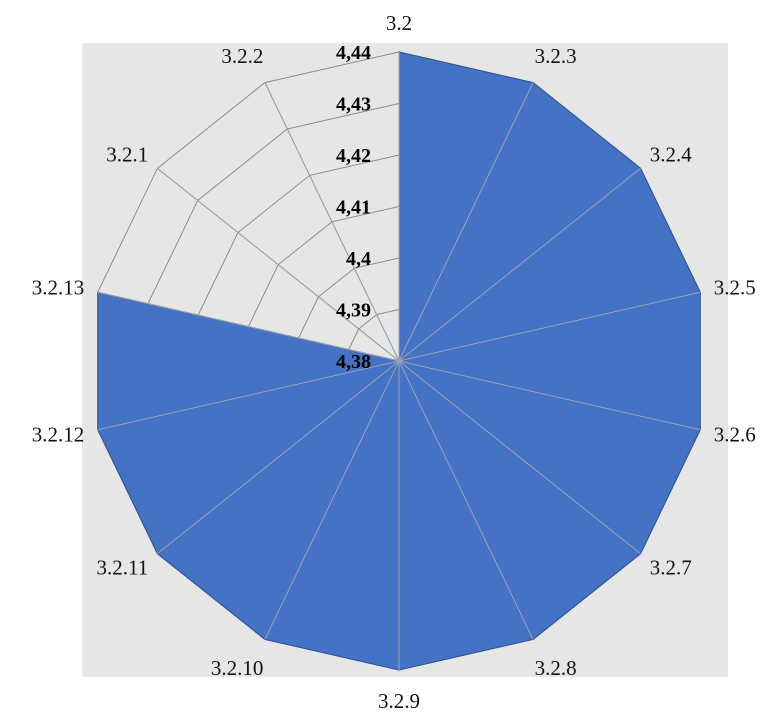 The height and width of the screenshot is (717, 772). I want to click on category-label-3-2-2: 3.2.2, so click(242, 56).